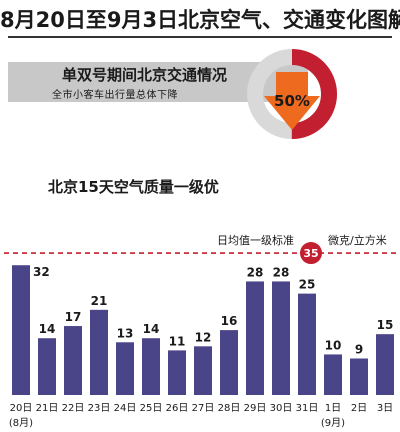 The height and width of the screenshot is (432, 400). I want to click on bar-value-label: 25, so click(307, 285).